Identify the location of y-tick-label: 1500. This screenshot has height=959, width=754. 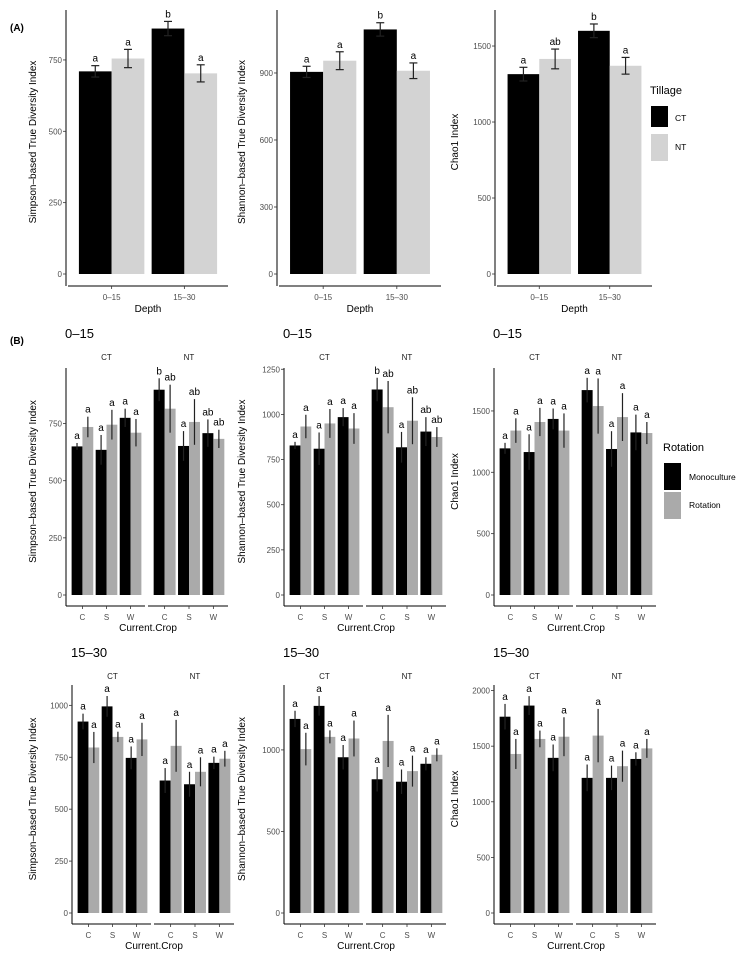
(481, 411).